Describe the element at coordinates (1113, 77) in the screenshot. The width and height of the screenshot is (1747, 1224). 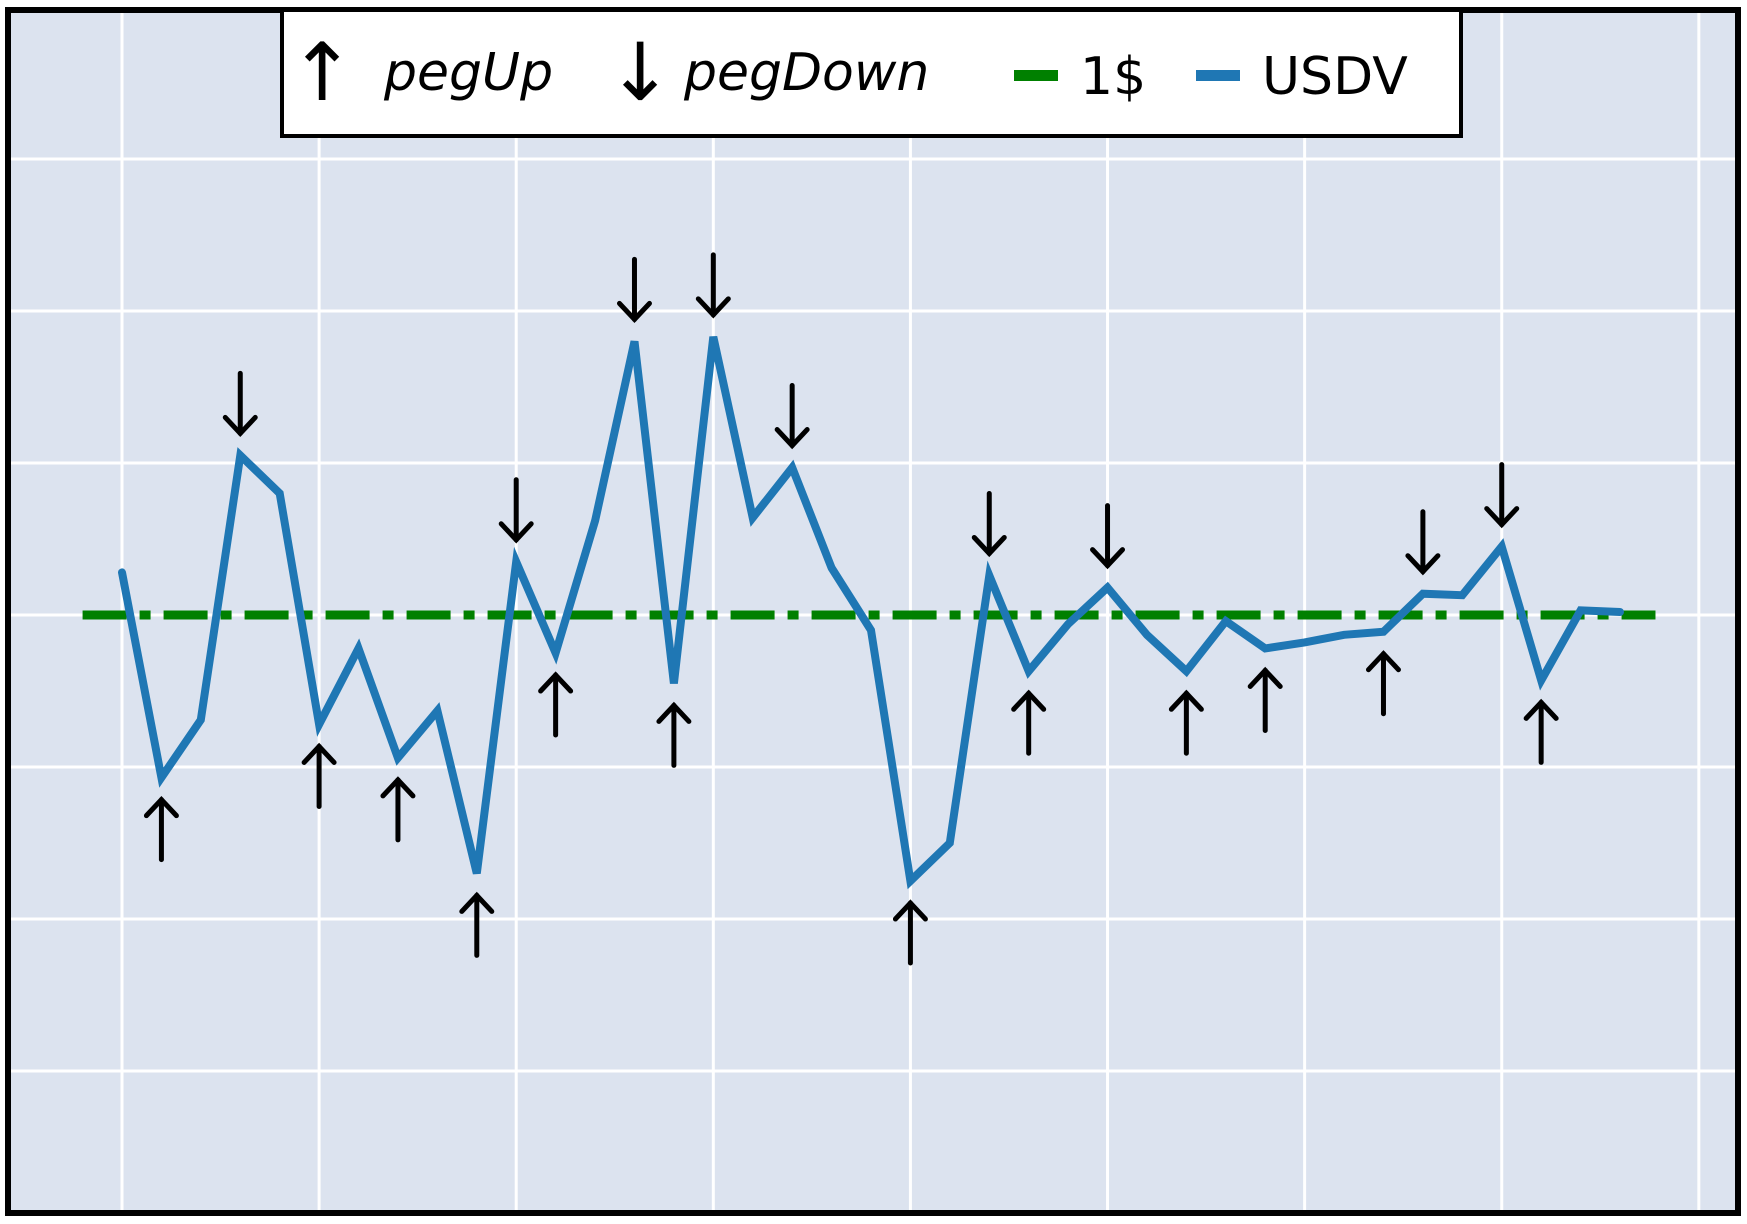
I see `legend-onedollar-label: 1$` at that location.